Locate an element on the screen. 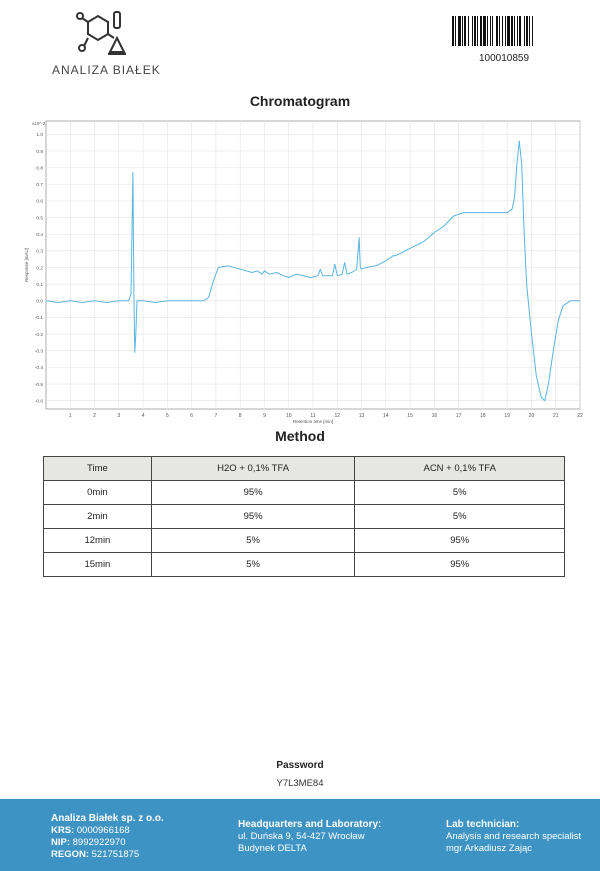  x-tick-label: 22 is located at coordinates (580, 416).